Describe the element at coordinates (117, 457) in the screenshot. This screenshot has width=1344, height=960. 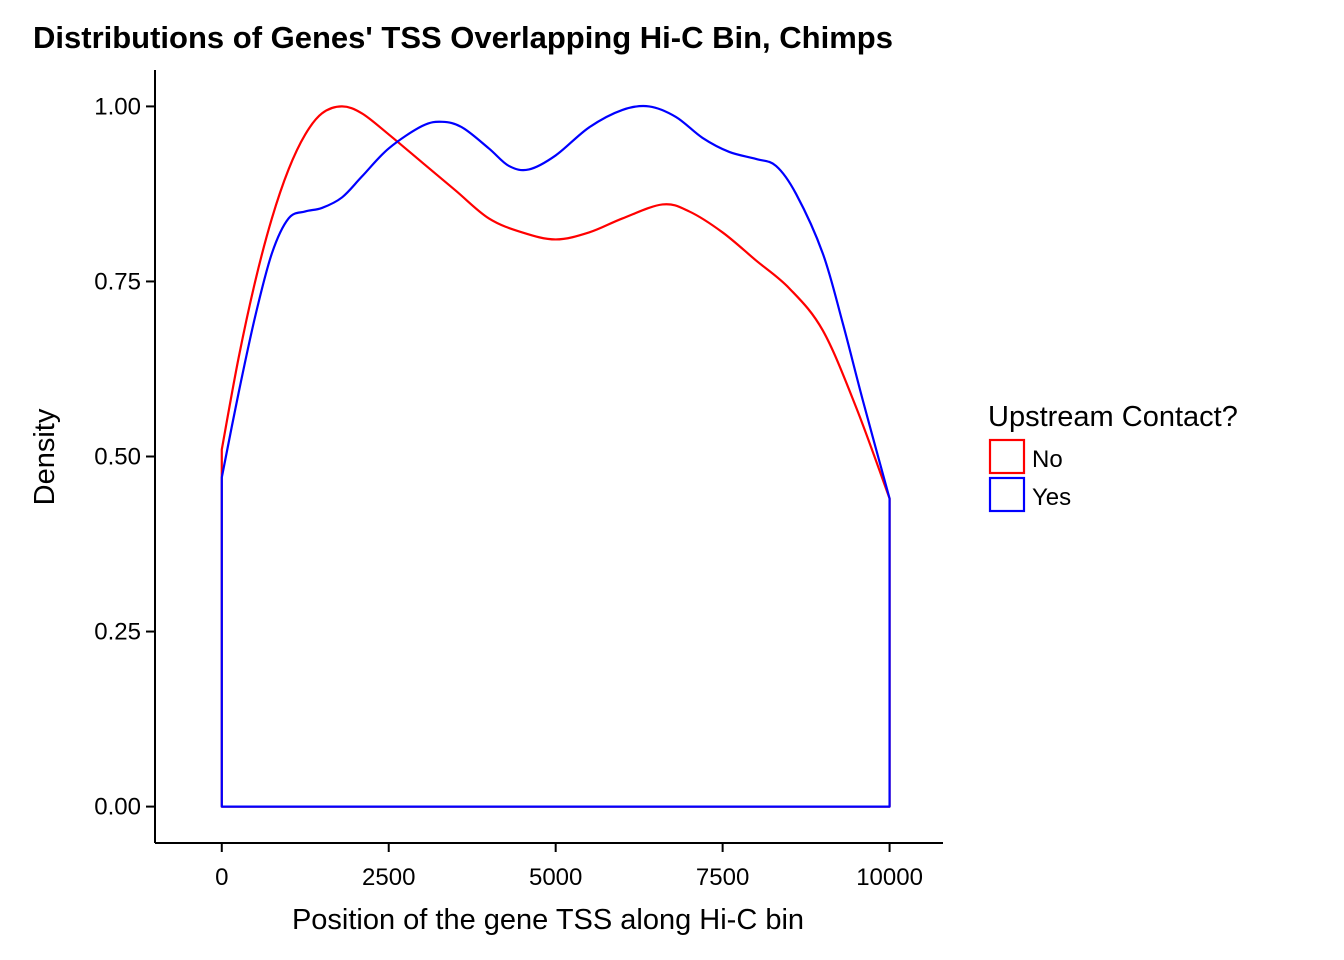
I see `y-tick-label: 0.50` at that location.